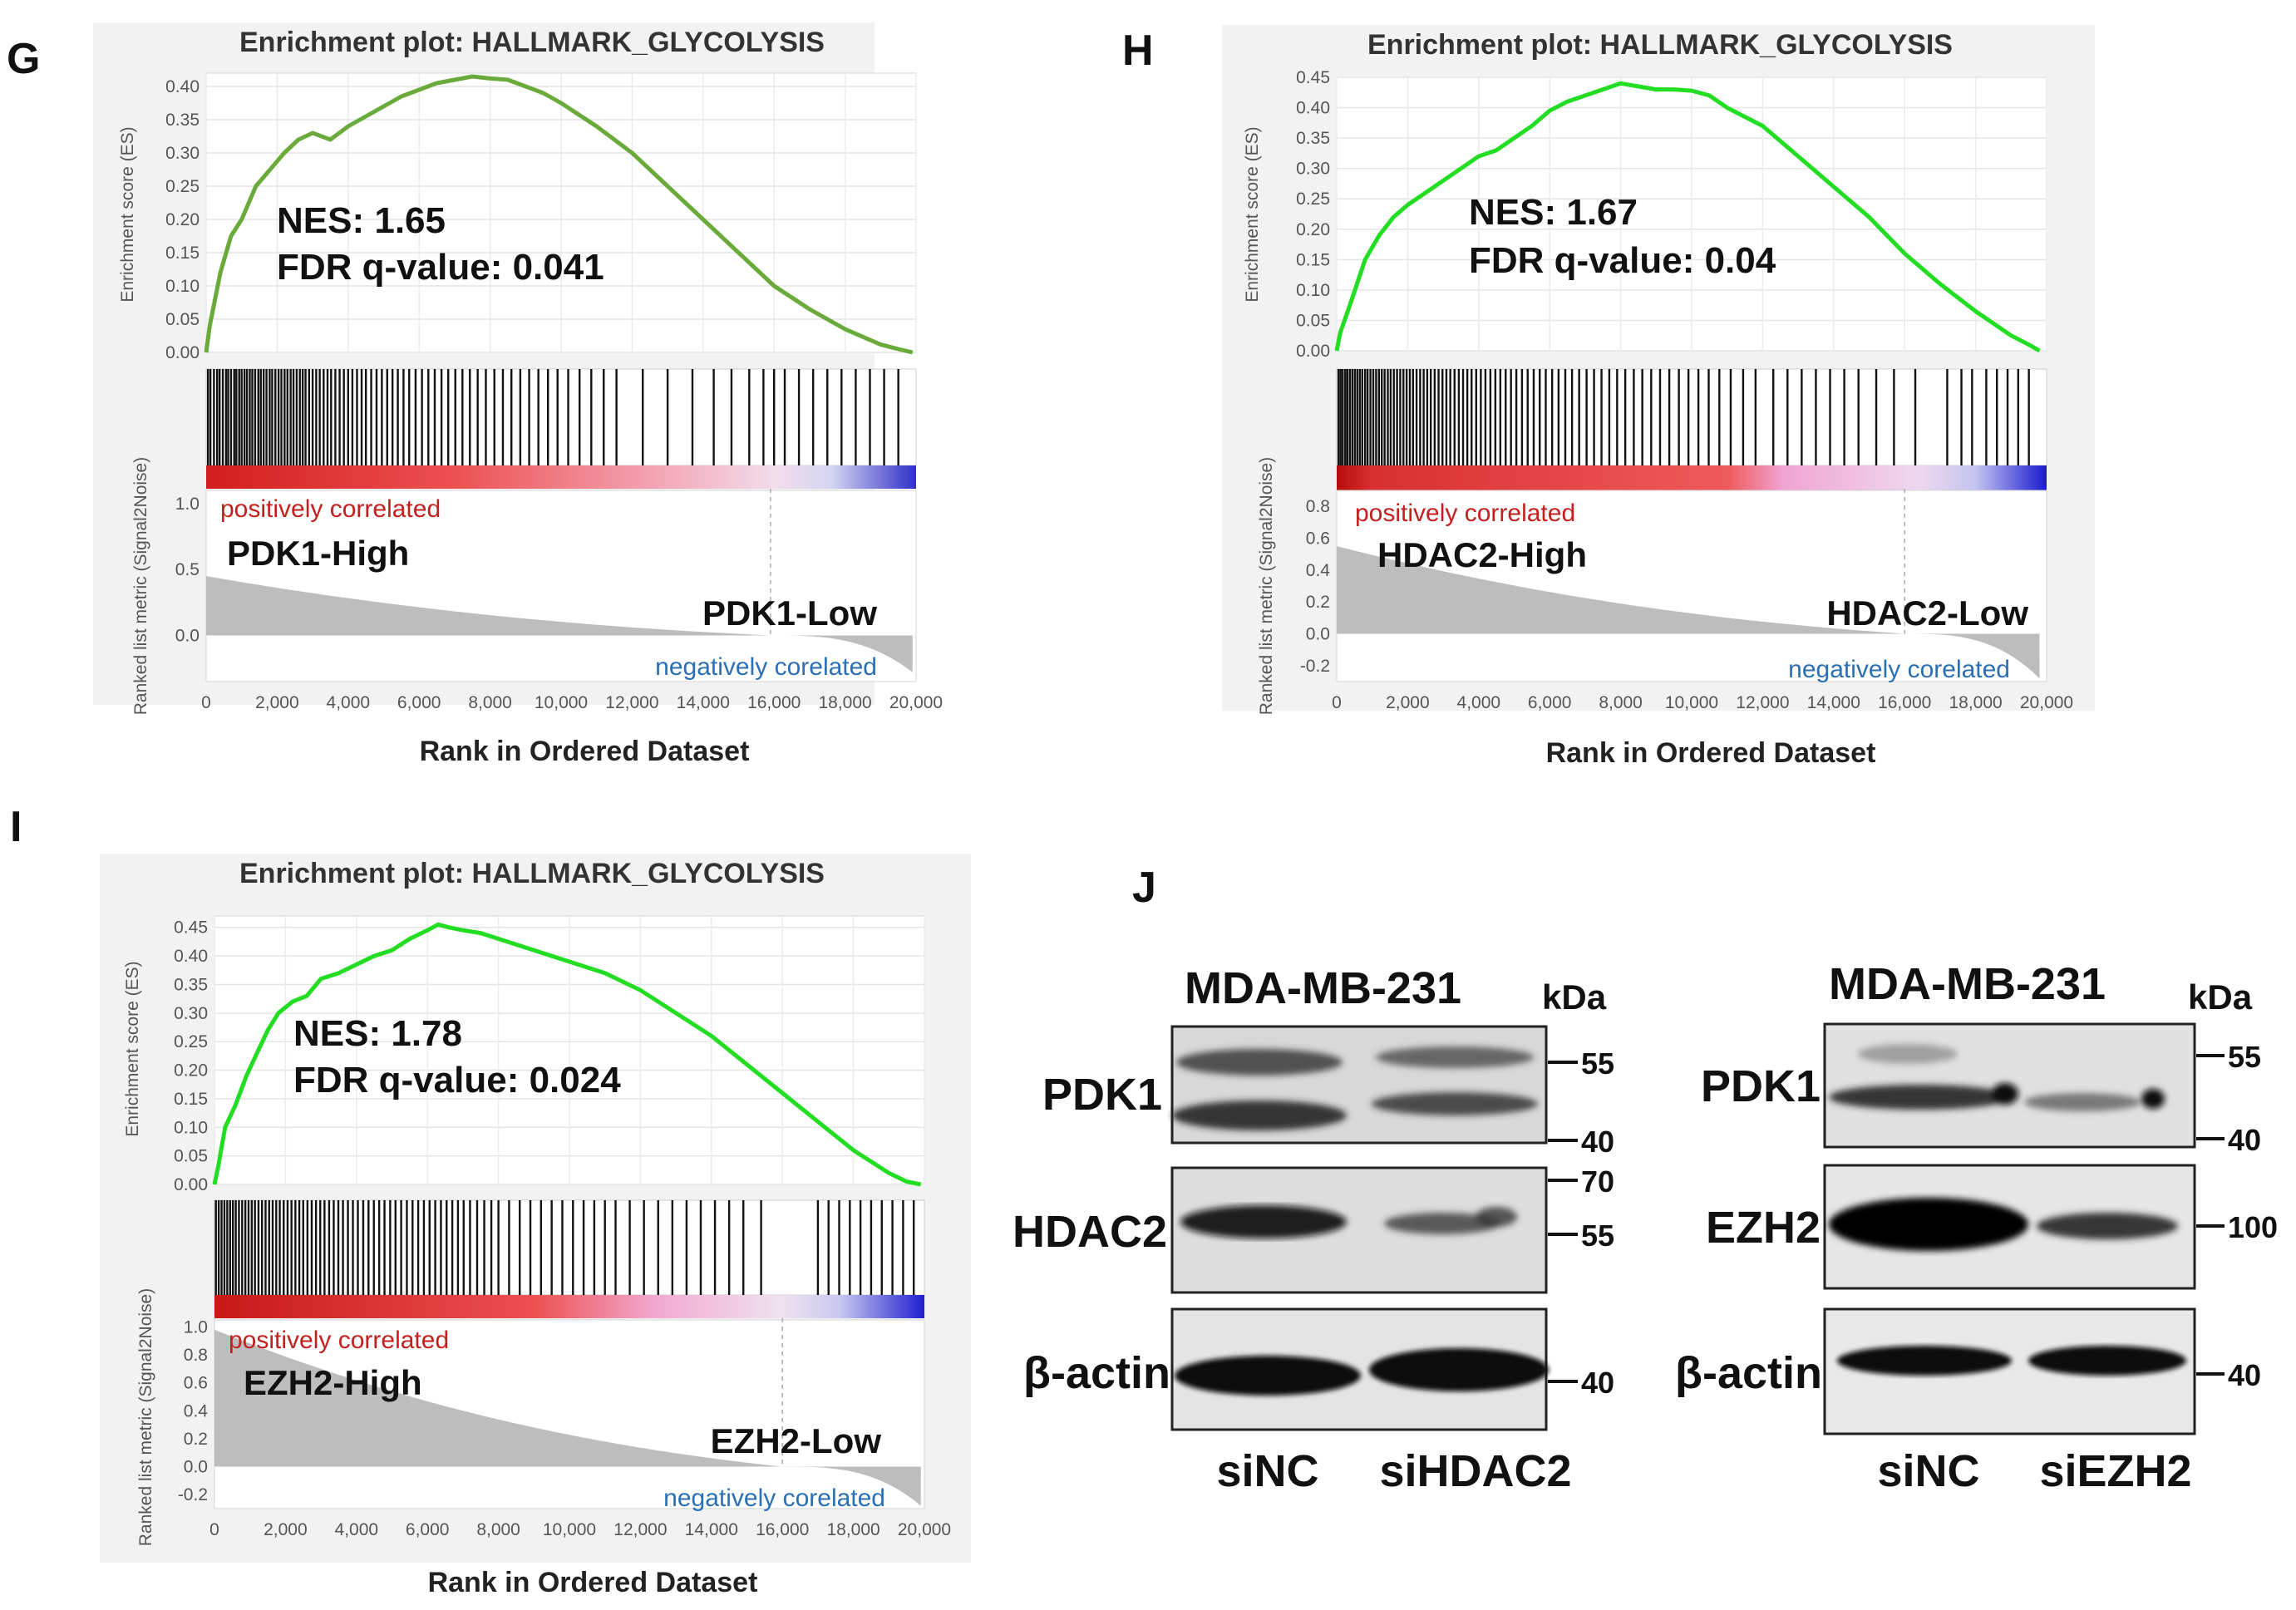  I want to click on blot-right-marker-55: 55, so click(2244, 1057).